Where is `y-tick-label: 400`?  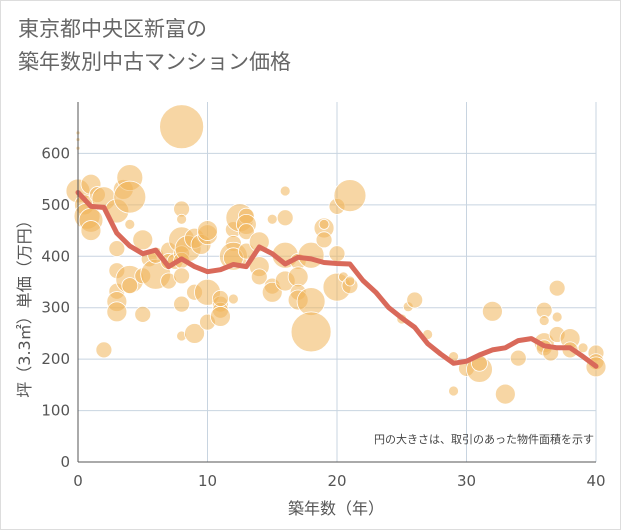
y-tick-label: 400 is located at coordinates (55, 256).